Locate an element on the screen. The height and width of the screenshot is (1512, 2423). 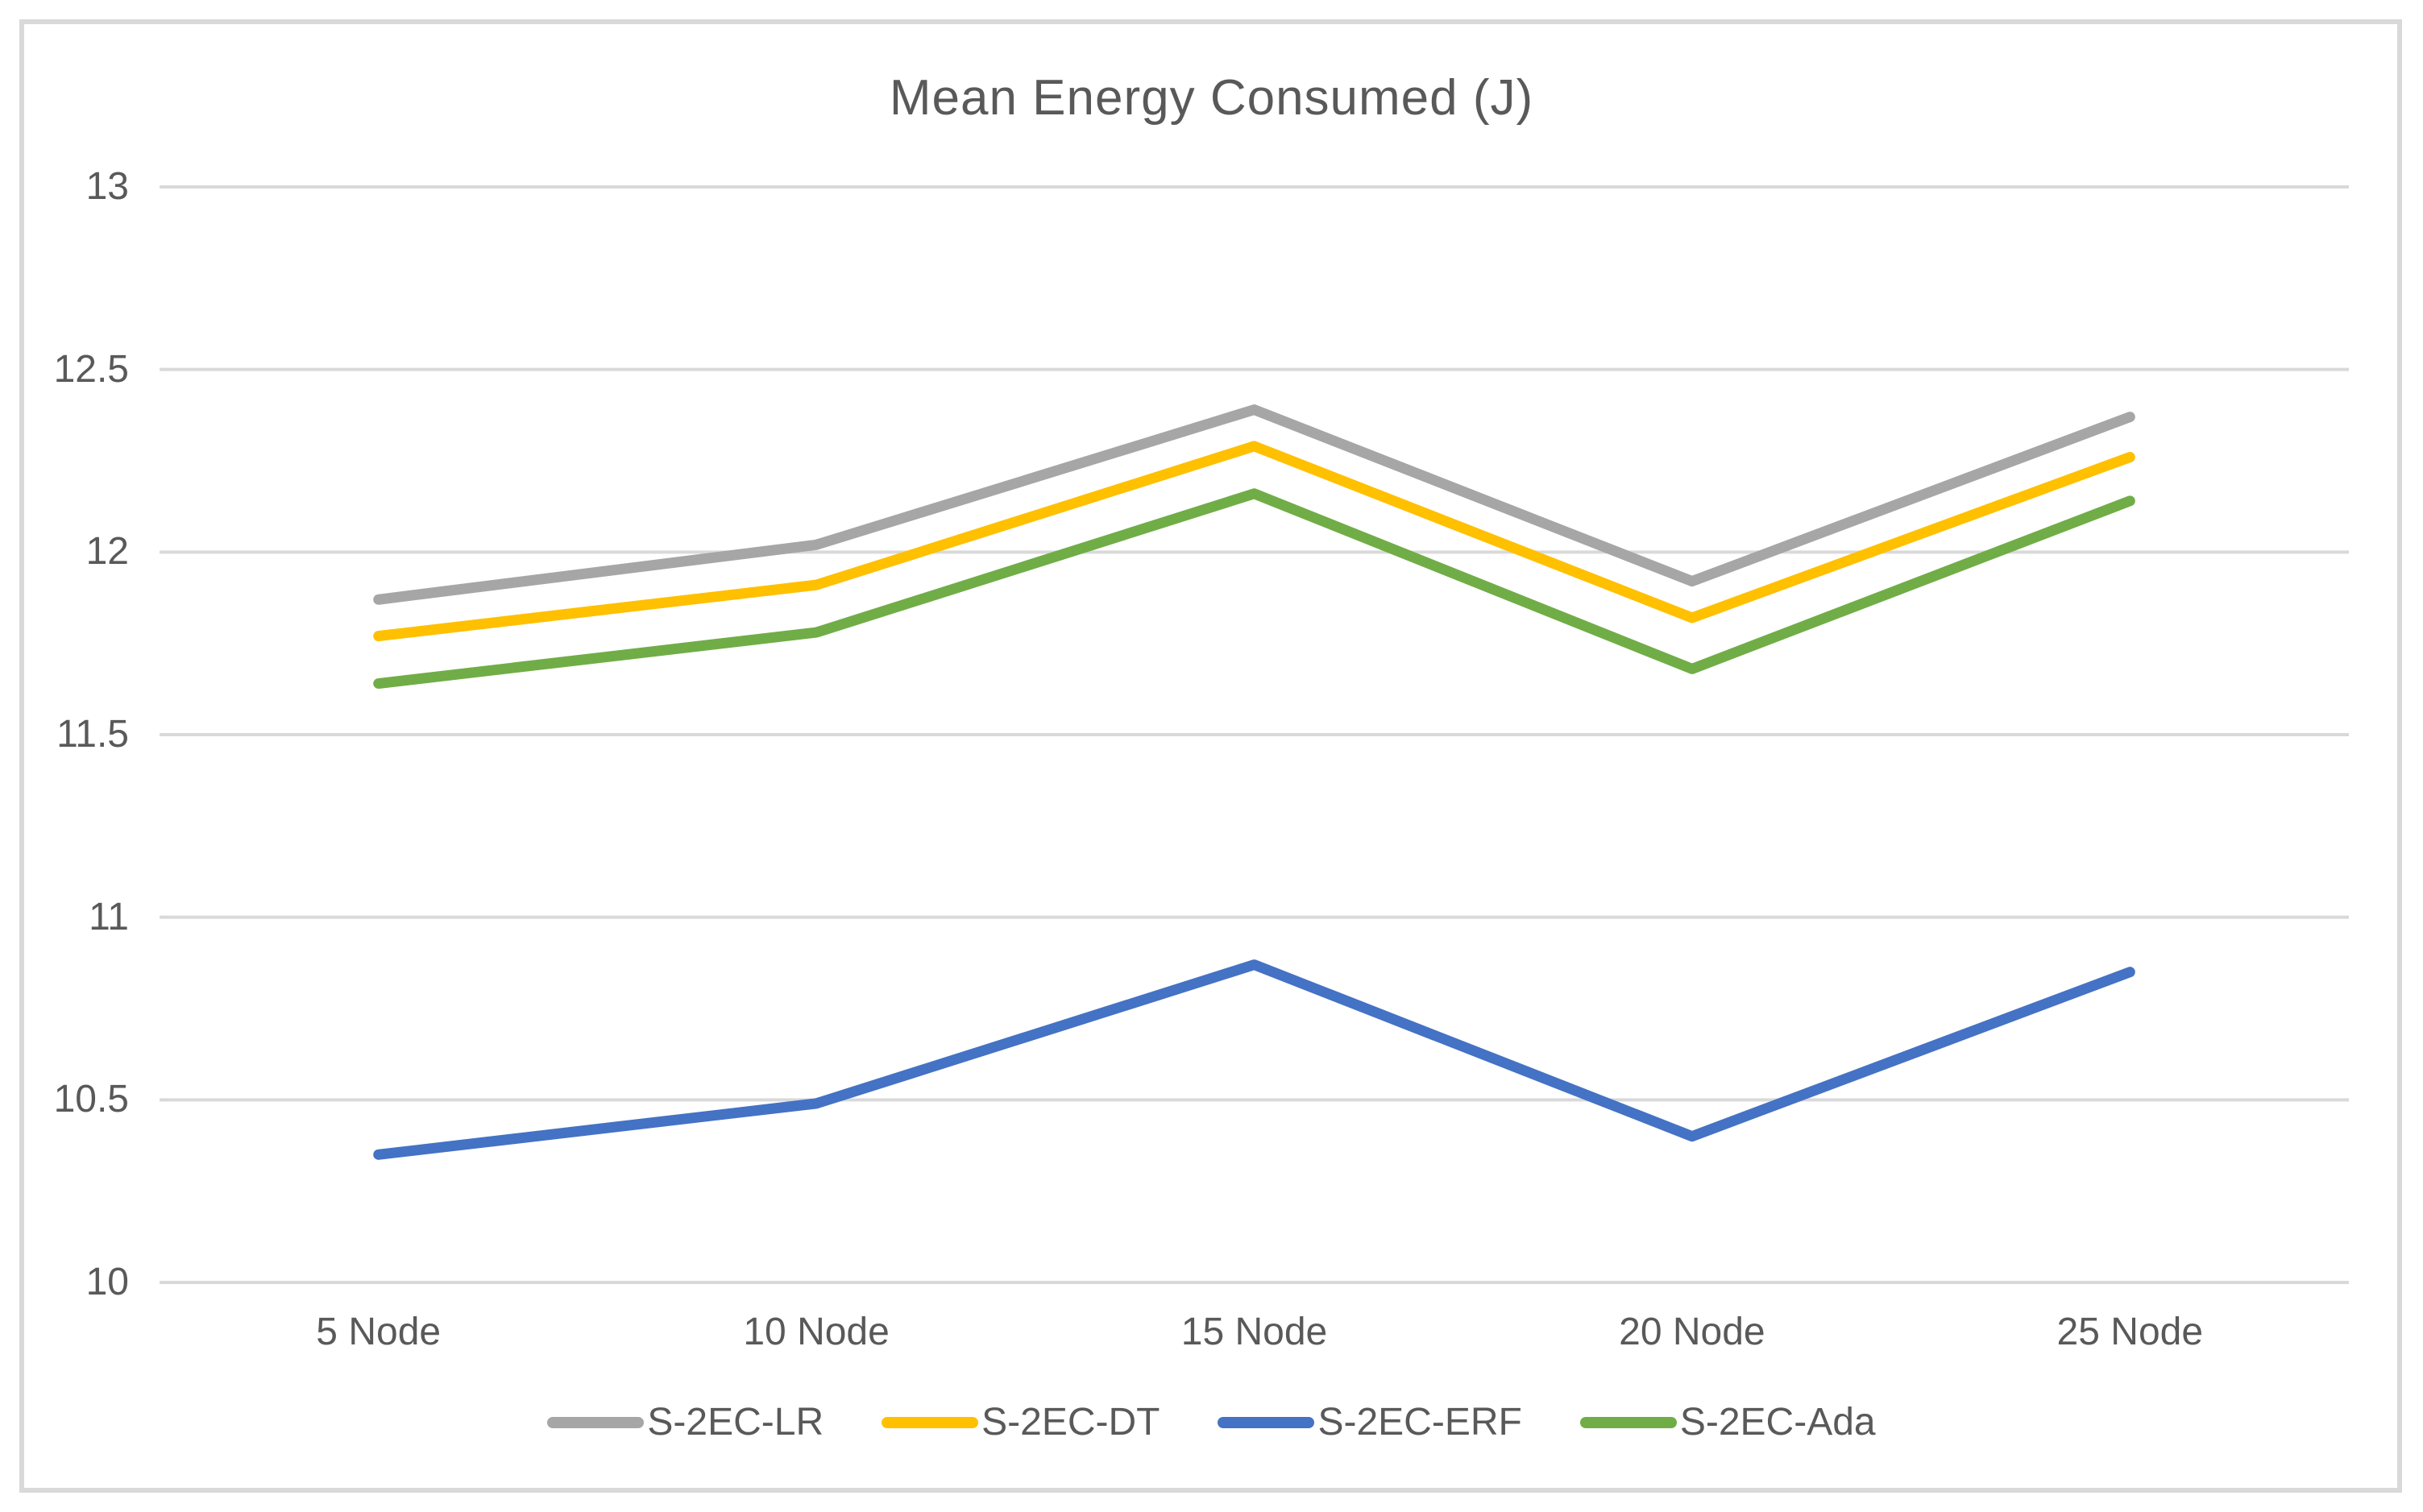
y-axis-tick-label: 11.5 is located at coordinates (92, 735).